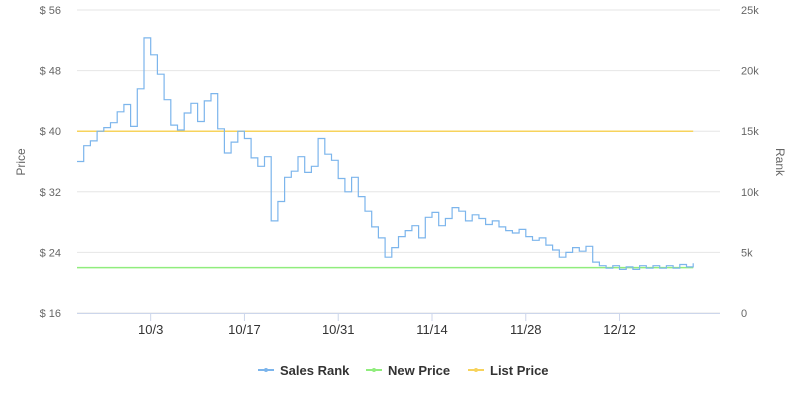 The width and height of the screenshot is (800, 405). Describe the element at coordinates (526, 329) in the screenshot. I see `x-tick-label: 11/28` at that location.